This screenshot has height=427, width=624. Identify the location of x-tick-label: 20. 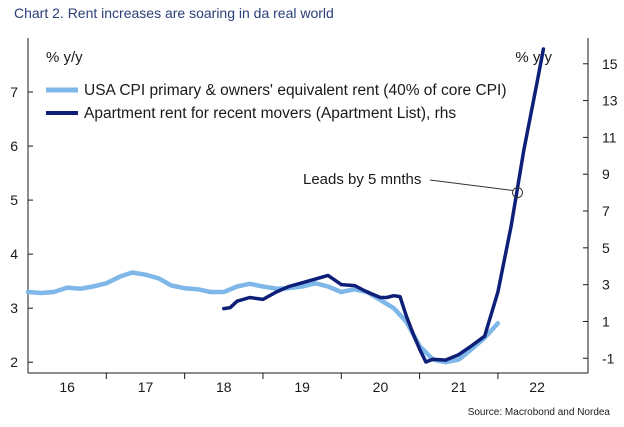
(381, 387).